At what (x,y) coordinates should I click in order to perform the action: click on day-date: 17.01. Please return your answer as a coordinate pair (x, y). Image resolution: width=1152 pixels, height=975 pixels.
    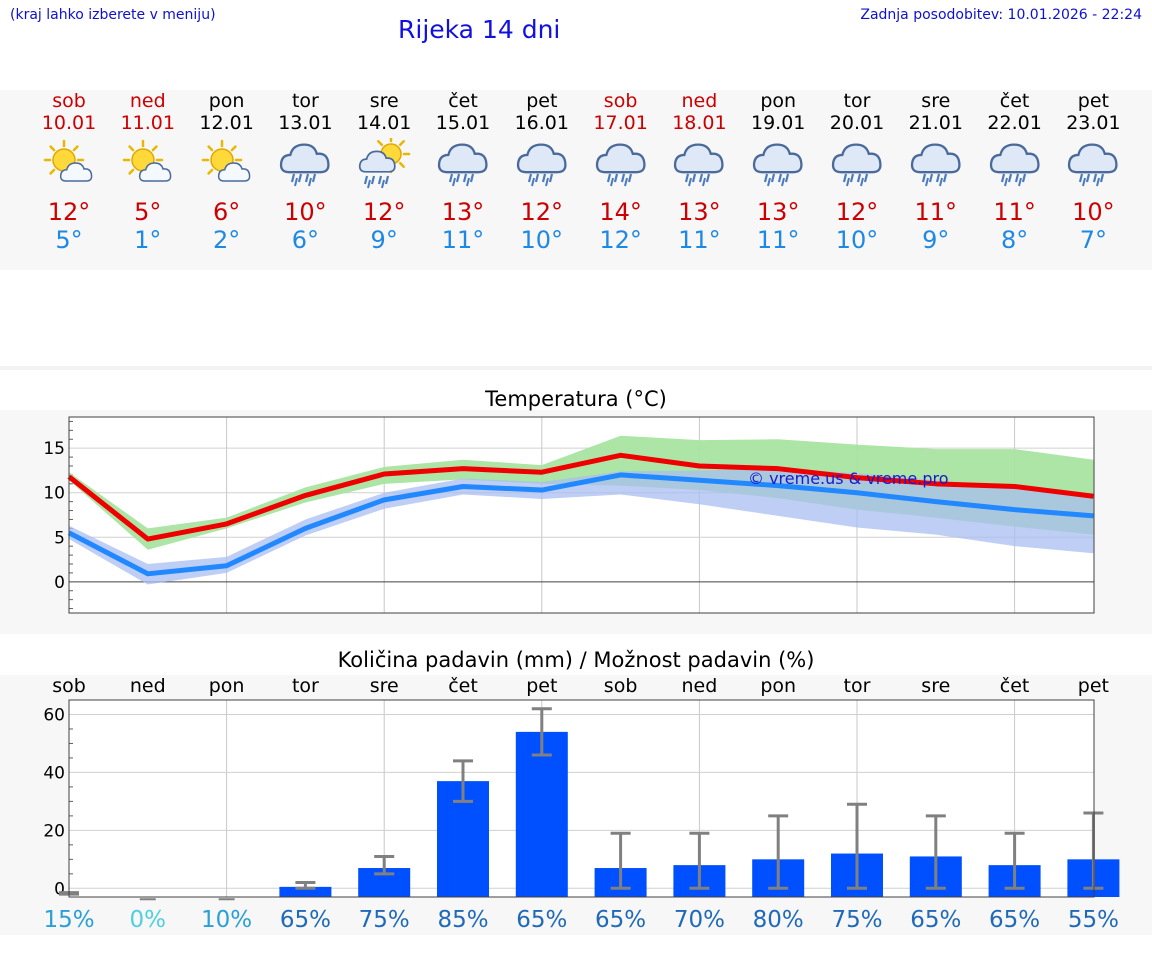
    Looking at the image, I should click on (620, 123).